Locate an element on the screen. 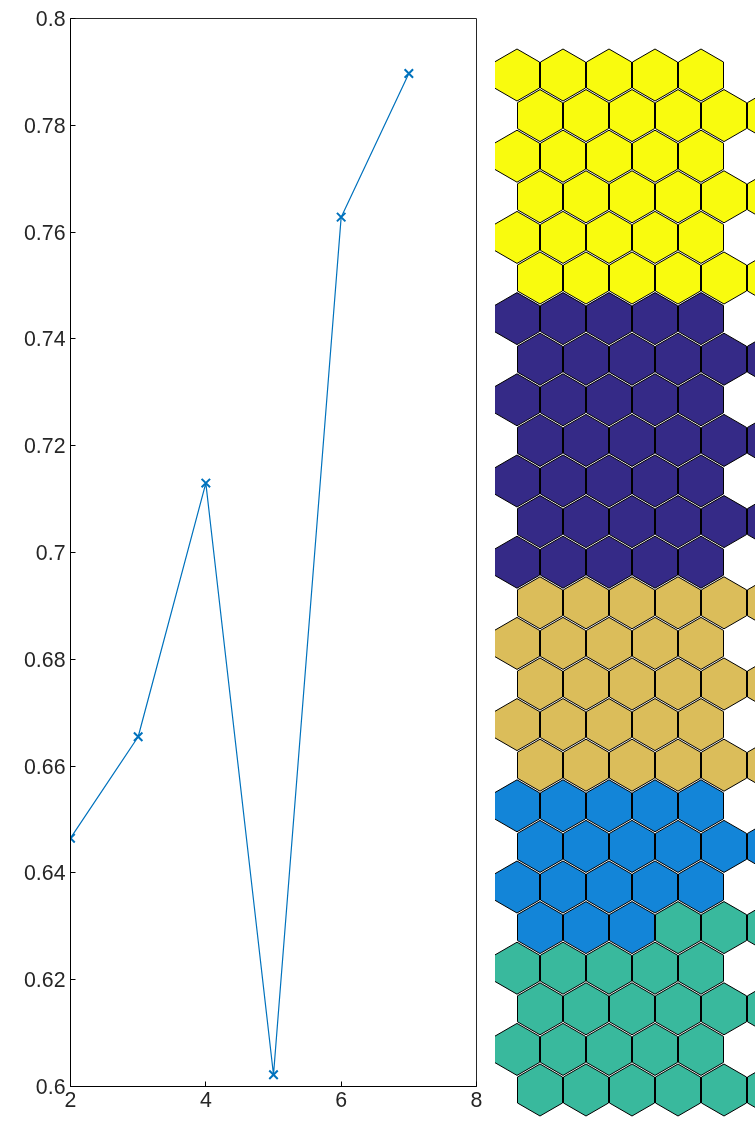  y-tick-label: 0.76 is located at coordinates (44, 232).